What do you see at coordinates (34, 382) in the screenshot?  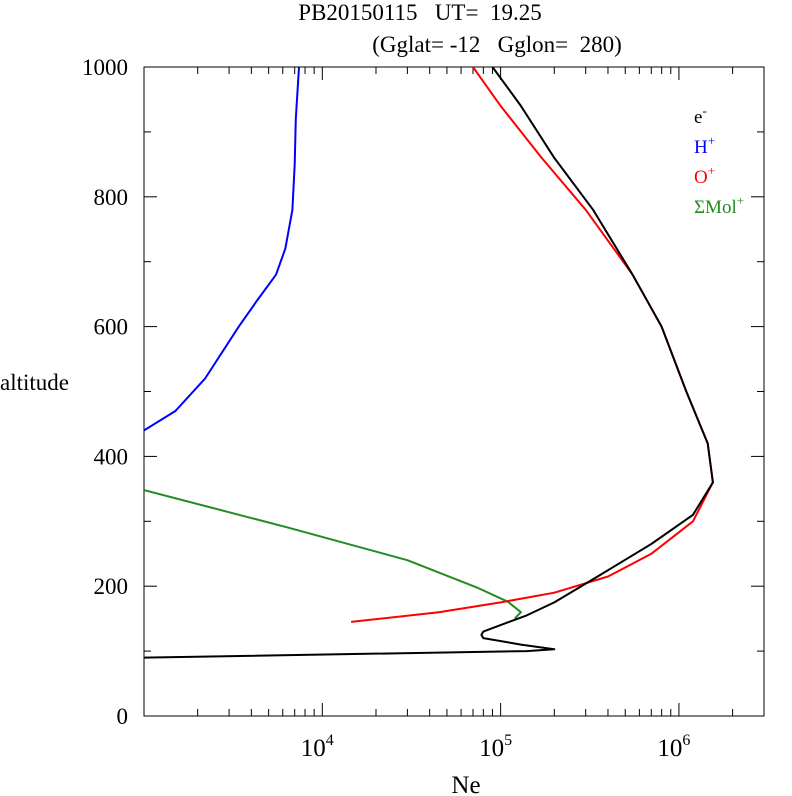 I see `y-axis-label: altitude` at bounding box center [34, 382].